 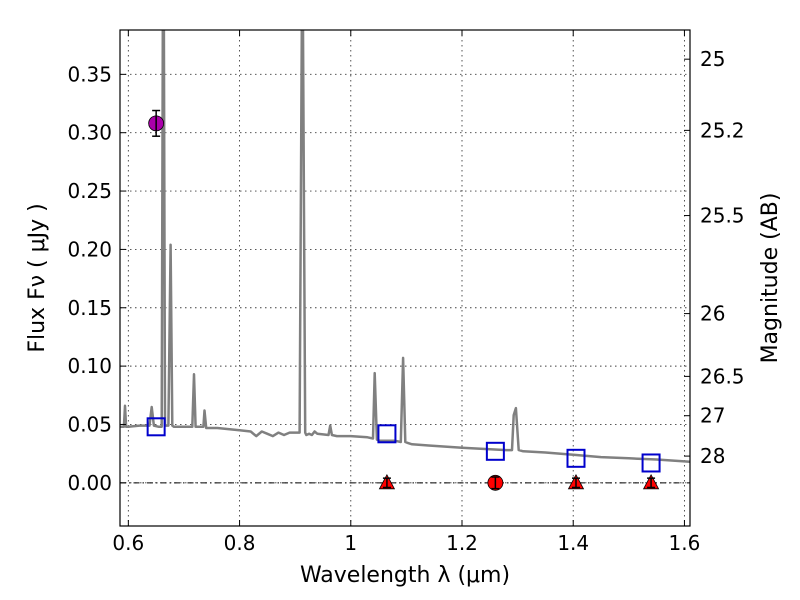 What do you see at coordinates (89, 424) in the screenshot?
I see `y-tick-label: 0.05` at bounding box center [89, 424].